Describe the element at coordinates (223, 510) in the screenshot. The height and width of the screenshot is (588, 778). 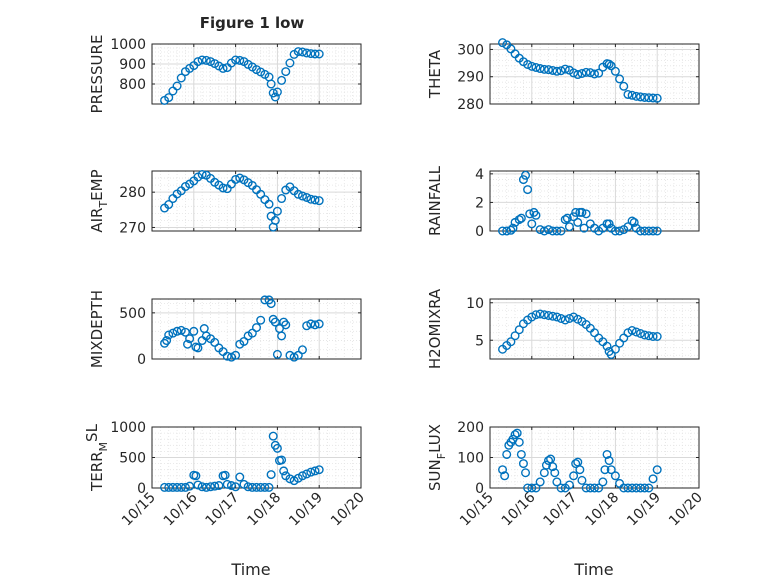
I see `x-tick-label: 10/17` at that location.